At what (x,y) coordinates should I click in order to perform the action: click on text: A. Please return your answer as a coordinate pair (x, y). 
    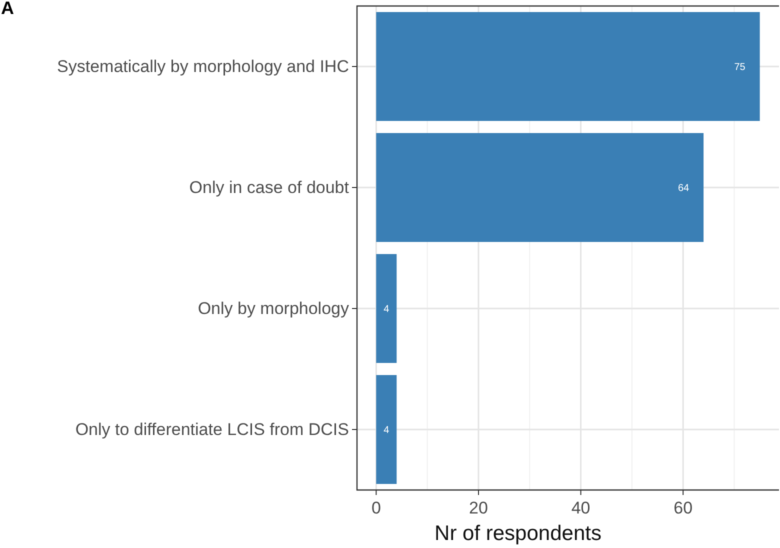
    Looking at the image, I should click on (7, 9).